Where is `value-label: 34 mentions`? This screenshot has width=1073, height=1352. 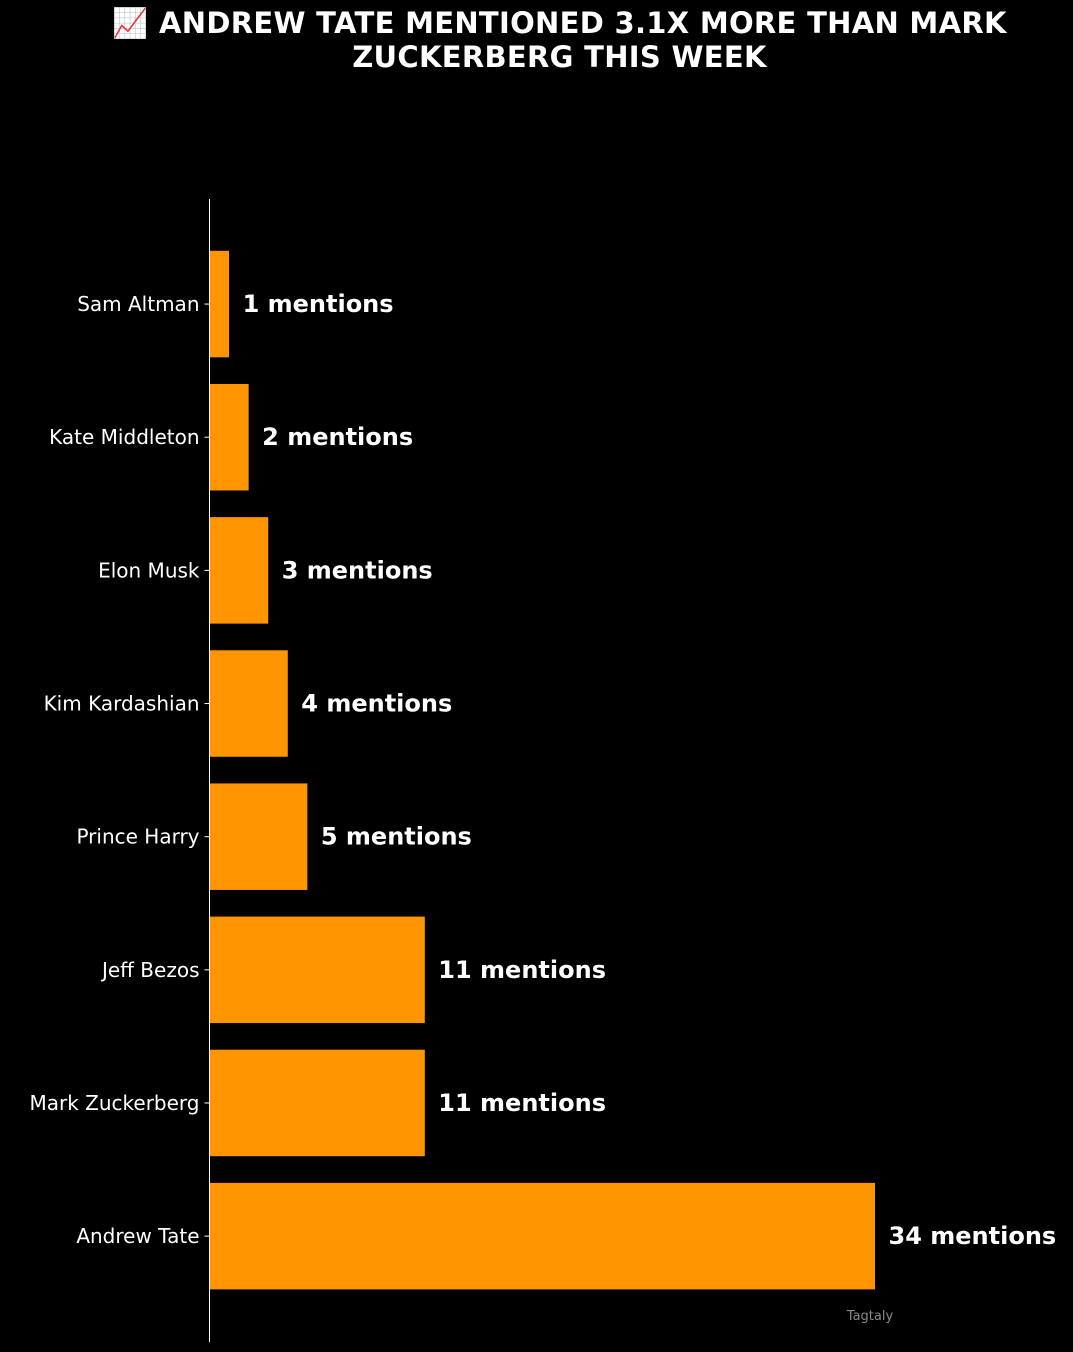 value-label: 34 mentions is located at coordinates (973, 1236).